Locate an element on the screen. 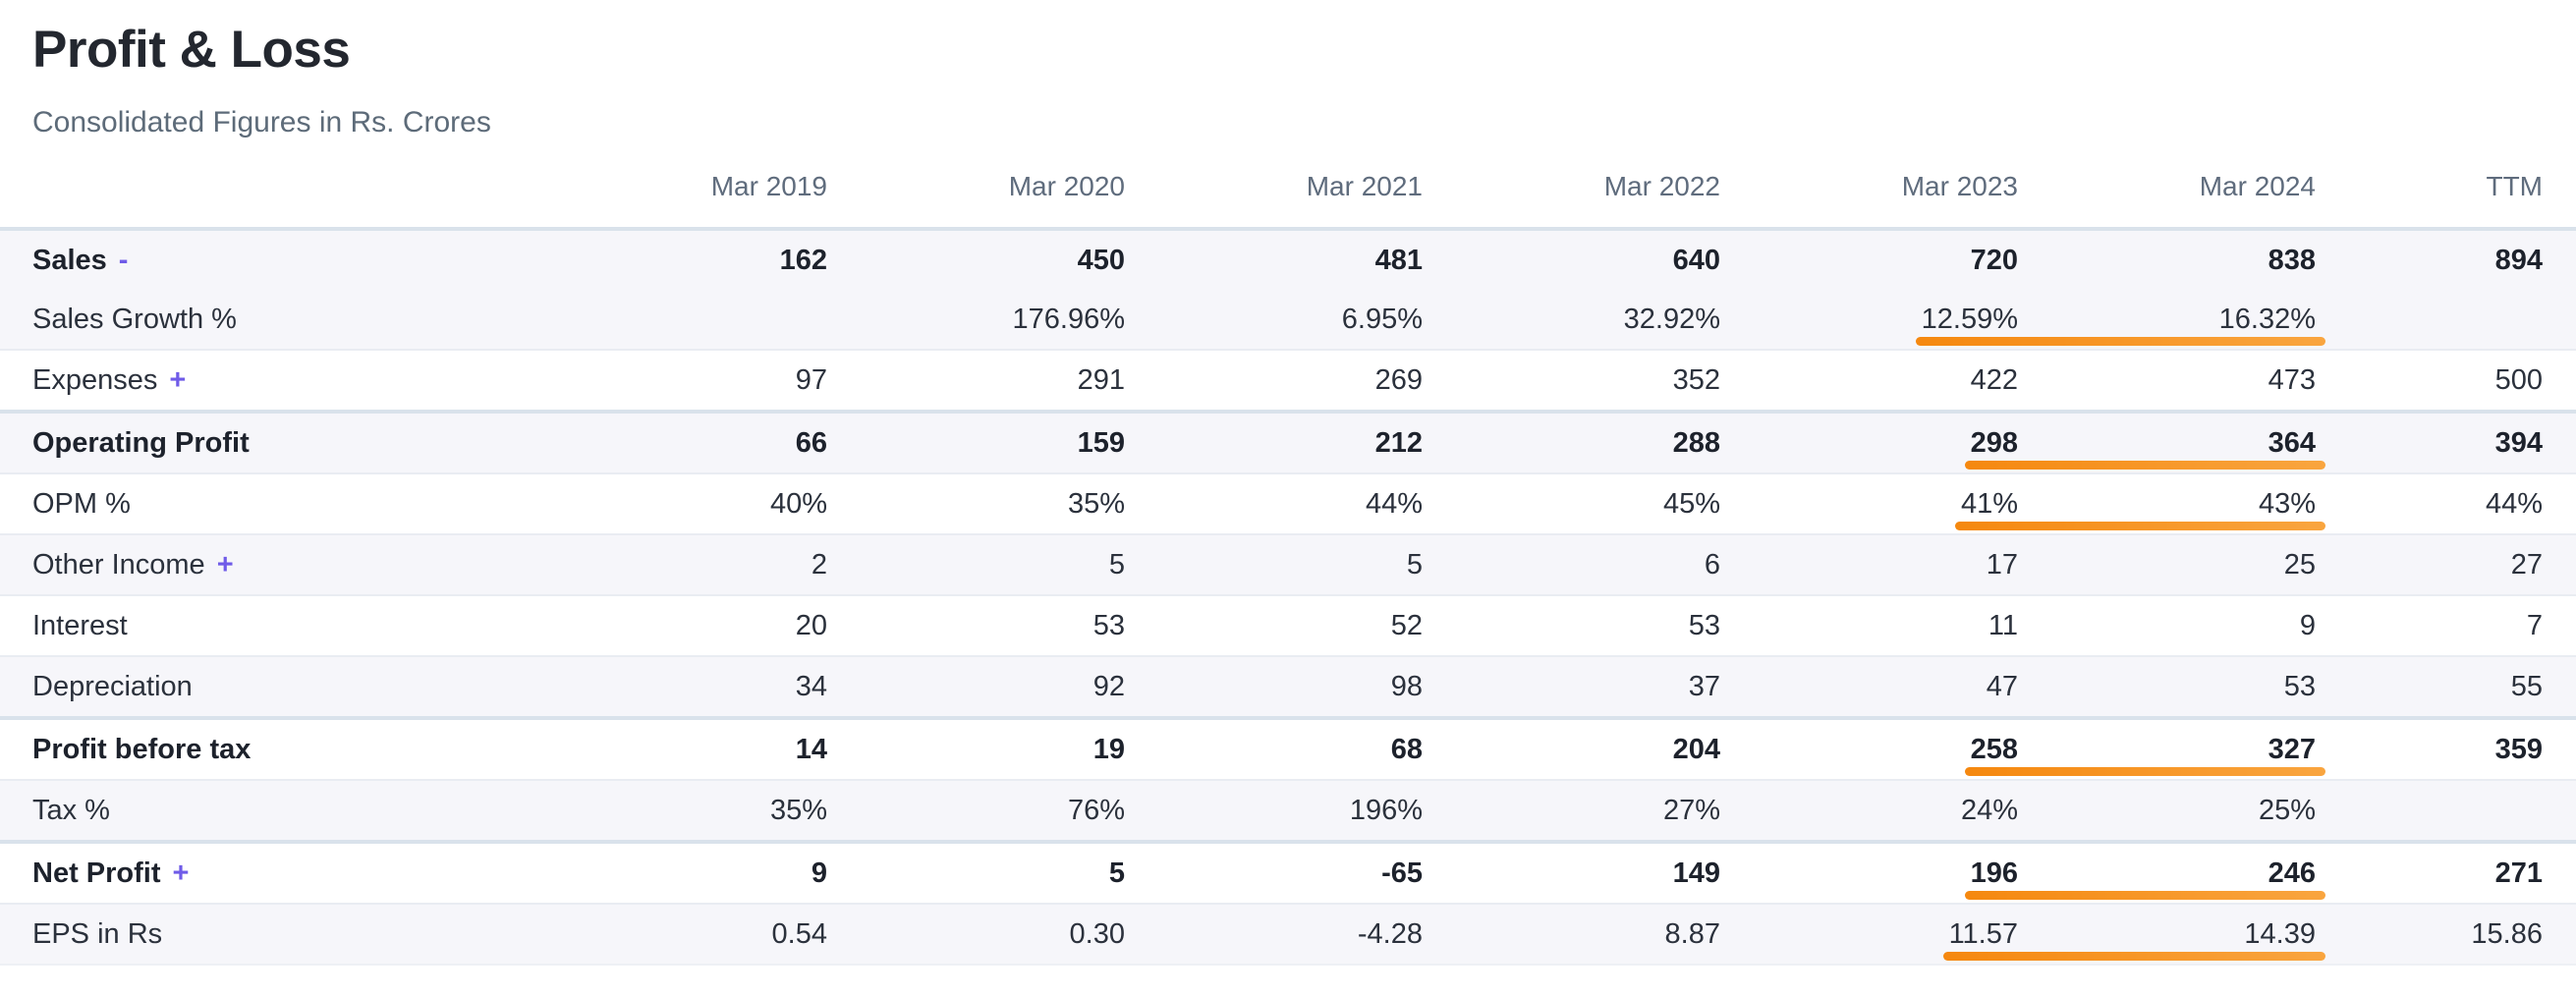 This screenshot has height=996, width=2576. value-cell: 269 is located at coordinates (1274, 380).